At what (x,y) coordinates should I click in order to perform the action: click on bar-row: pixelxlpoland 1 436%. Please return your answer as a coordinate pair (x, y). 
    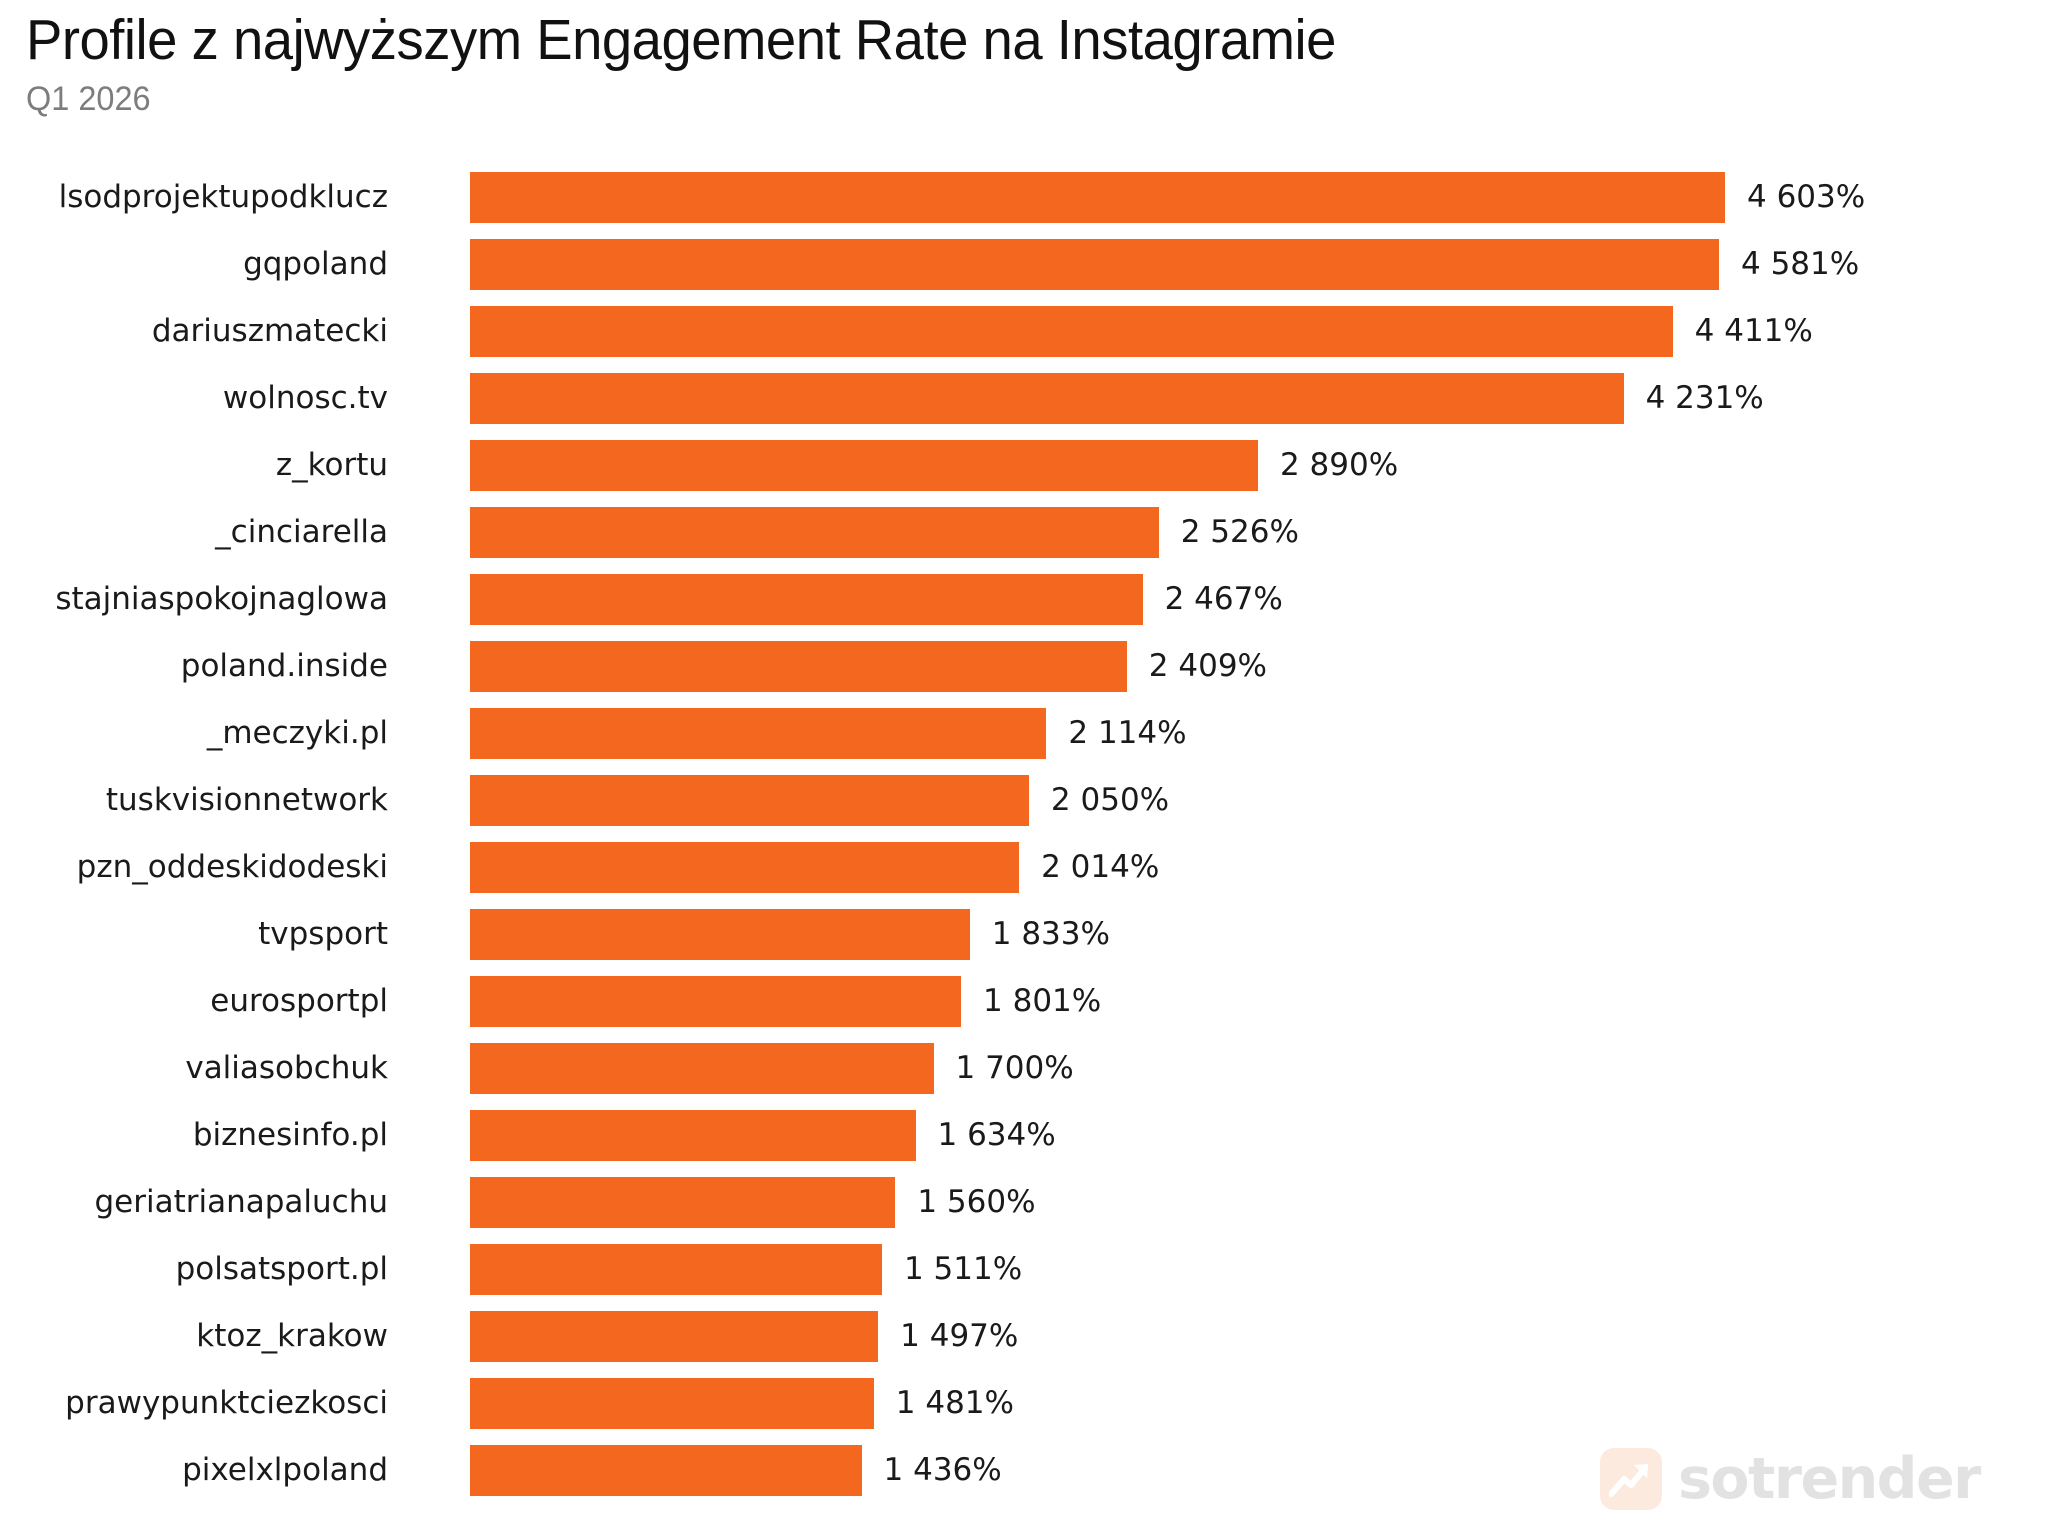
    Looking at the image, I should click on (1024, 1470).